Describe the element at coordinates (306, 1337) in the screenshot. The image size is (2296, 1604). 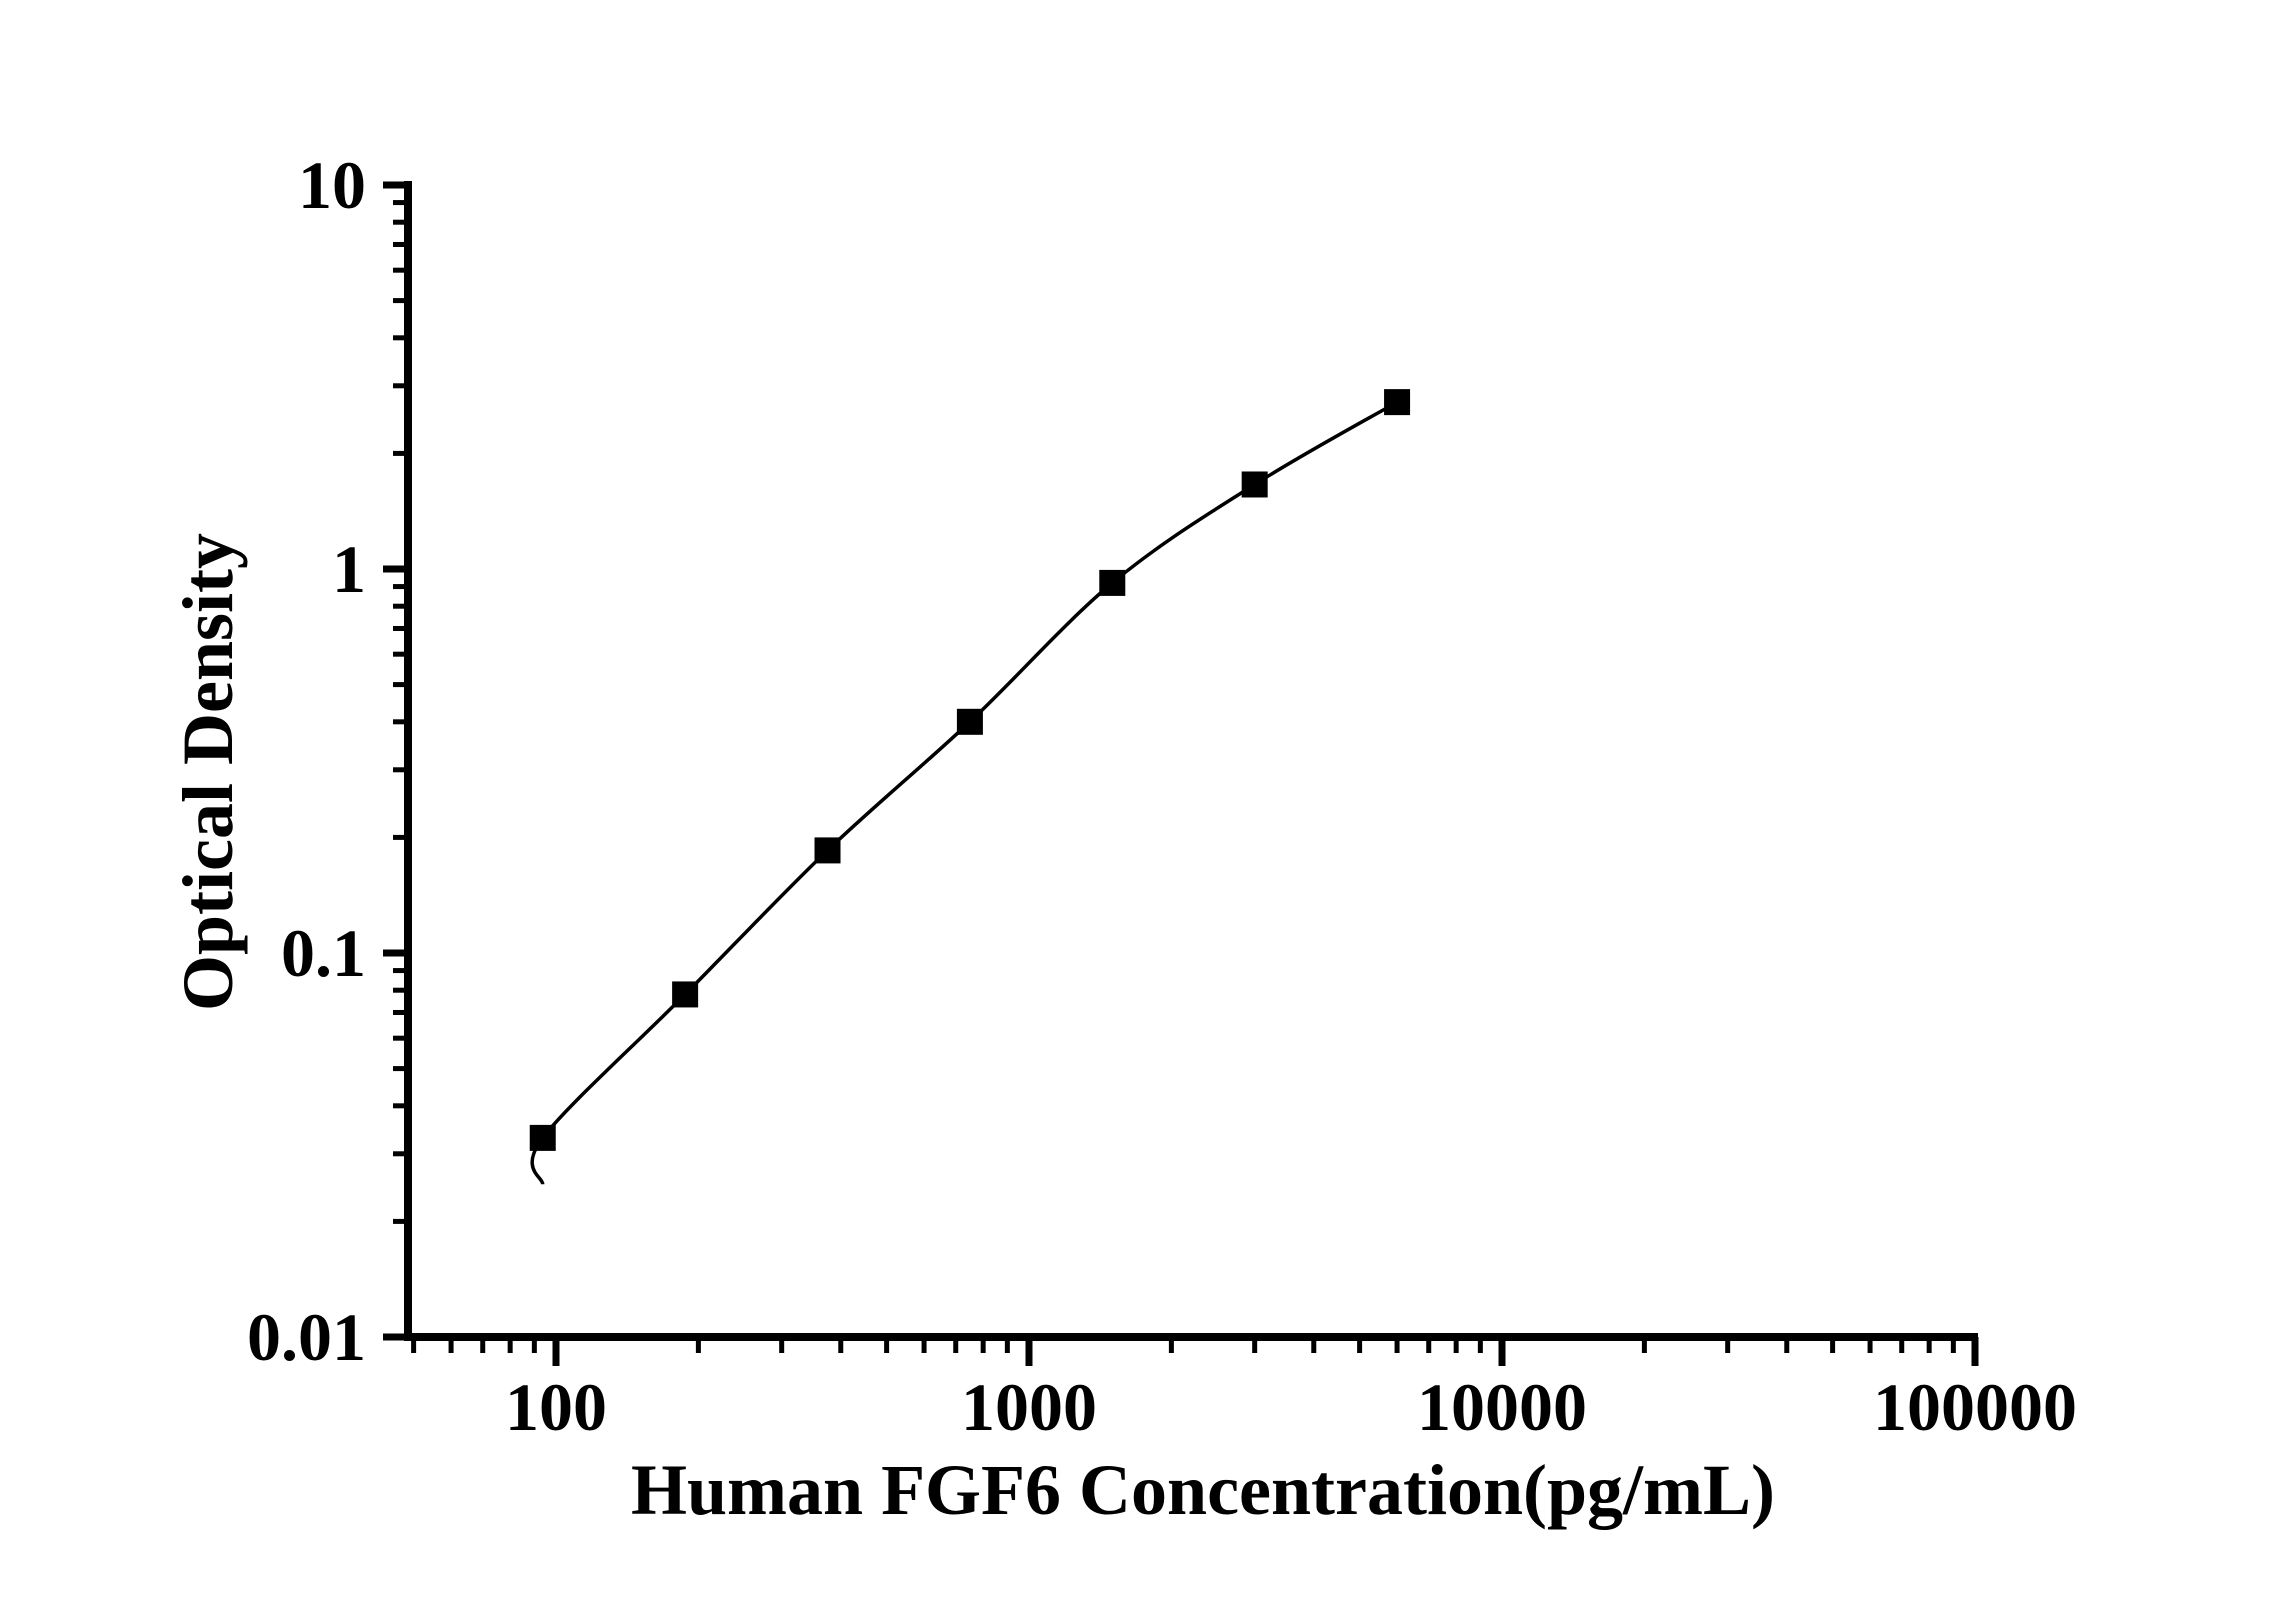
I see `y-tick-label: 0.01` at that location.